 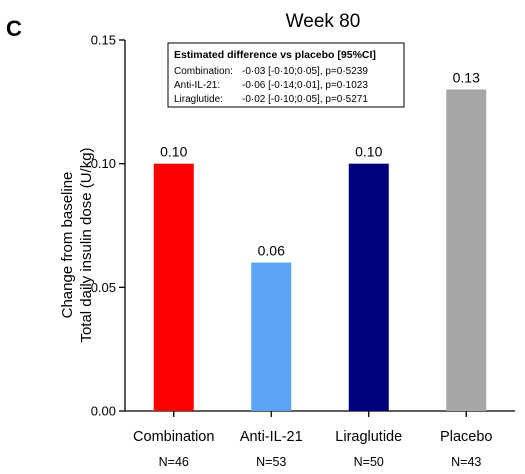 I want to click on sample-size-label: N=50, so click(x=369, y=462).